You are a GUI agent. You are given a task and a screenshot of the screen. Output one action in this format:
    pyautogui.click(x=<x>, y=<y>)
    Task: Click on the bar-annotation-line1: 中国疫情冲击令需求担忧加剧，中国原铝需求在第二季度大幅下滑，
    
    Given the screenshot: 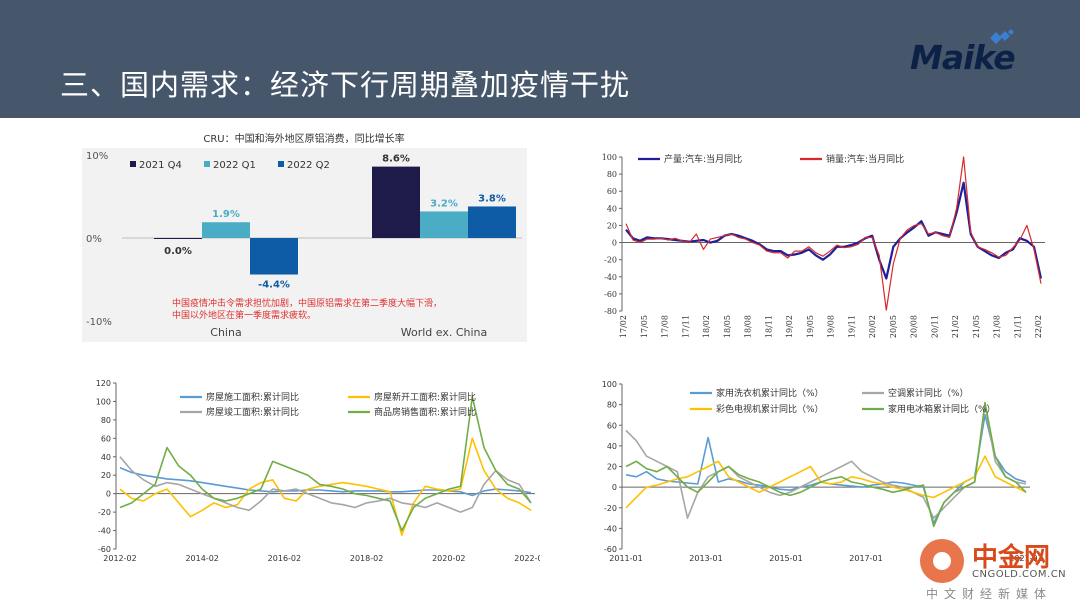 What is the action you would take?
    pyautogui.click(x=307, y=303)
    